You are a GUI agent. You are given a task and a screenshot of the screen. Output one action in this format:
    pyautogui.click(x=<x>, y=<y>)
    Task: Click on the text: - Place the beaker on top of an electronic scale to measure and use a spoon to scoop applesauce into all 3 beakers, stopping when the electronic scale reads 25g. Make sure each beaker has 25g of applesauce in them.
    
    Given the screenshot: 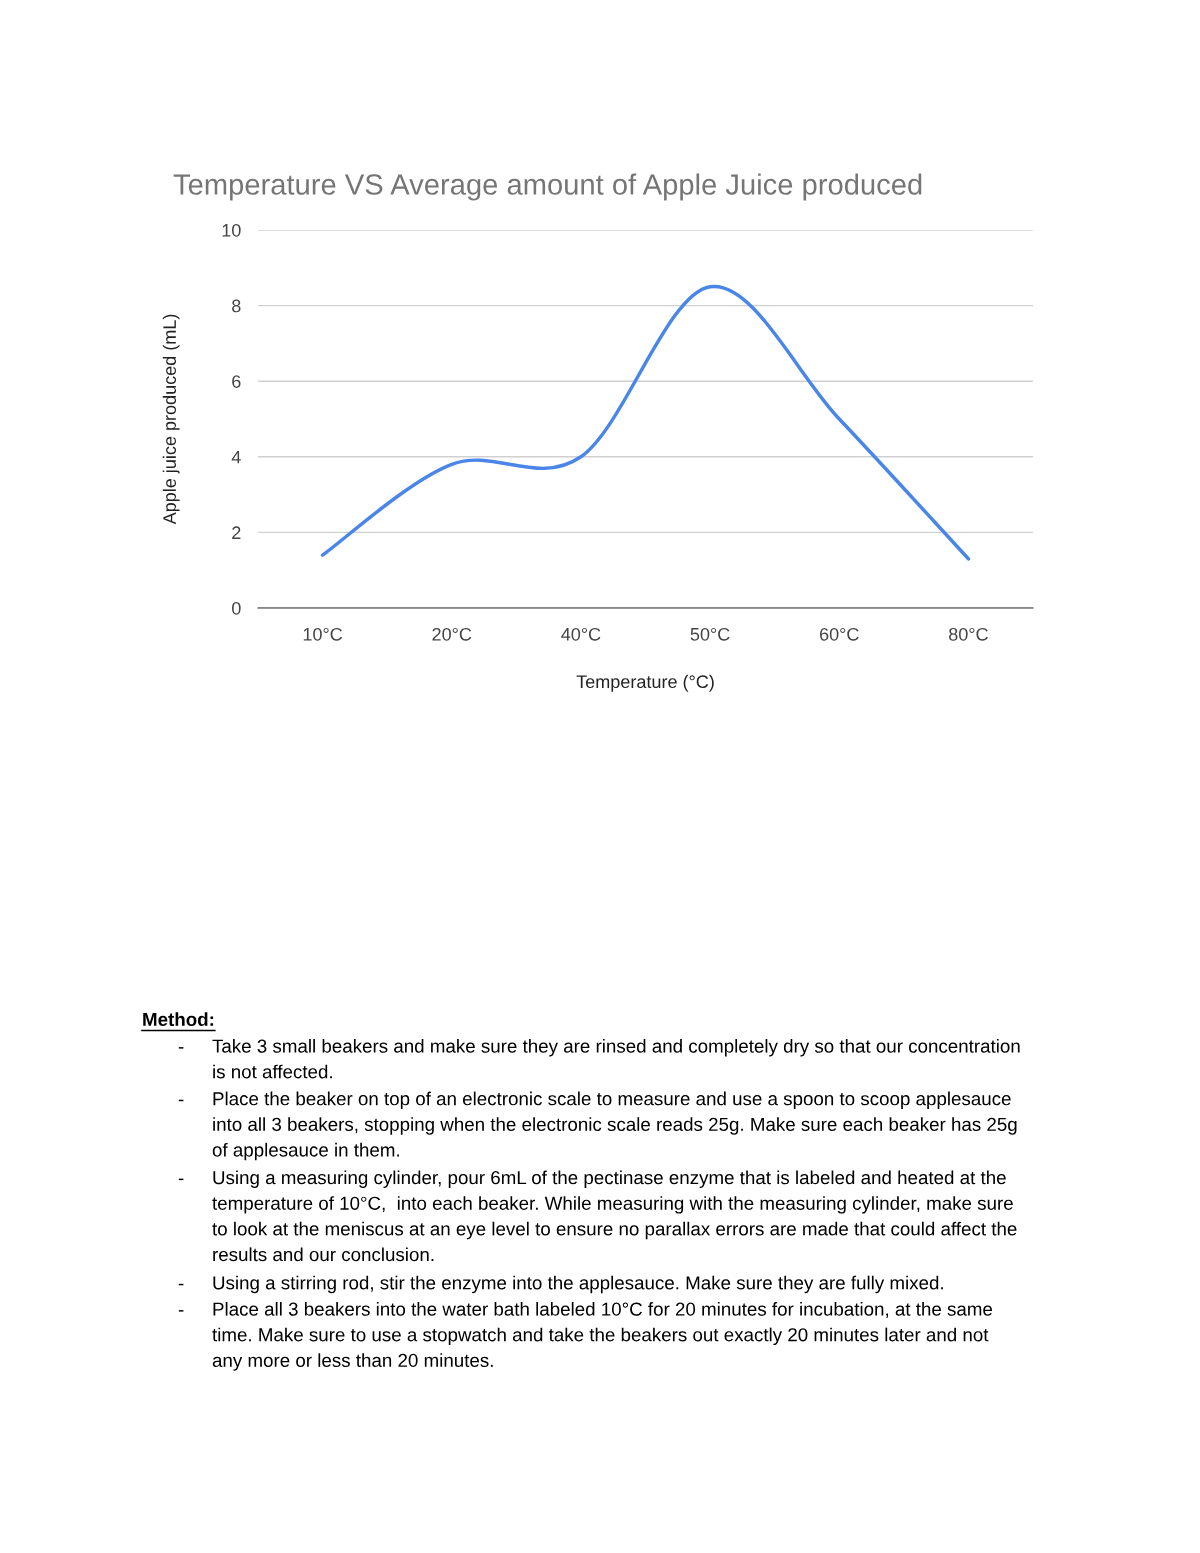 What is the action you would take?
    pyautogui.click(x=597, y=1126)
    